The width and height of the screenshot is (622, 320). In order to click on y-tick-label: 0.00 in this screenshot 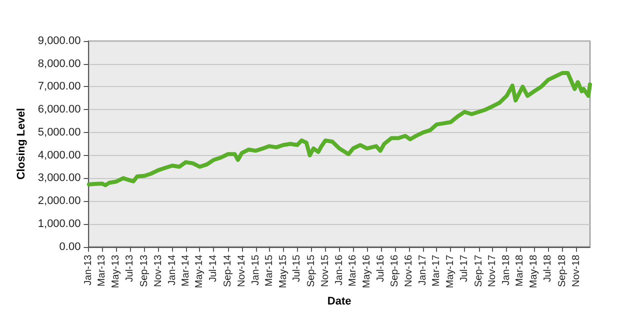, I will do `click(70, 246)`.